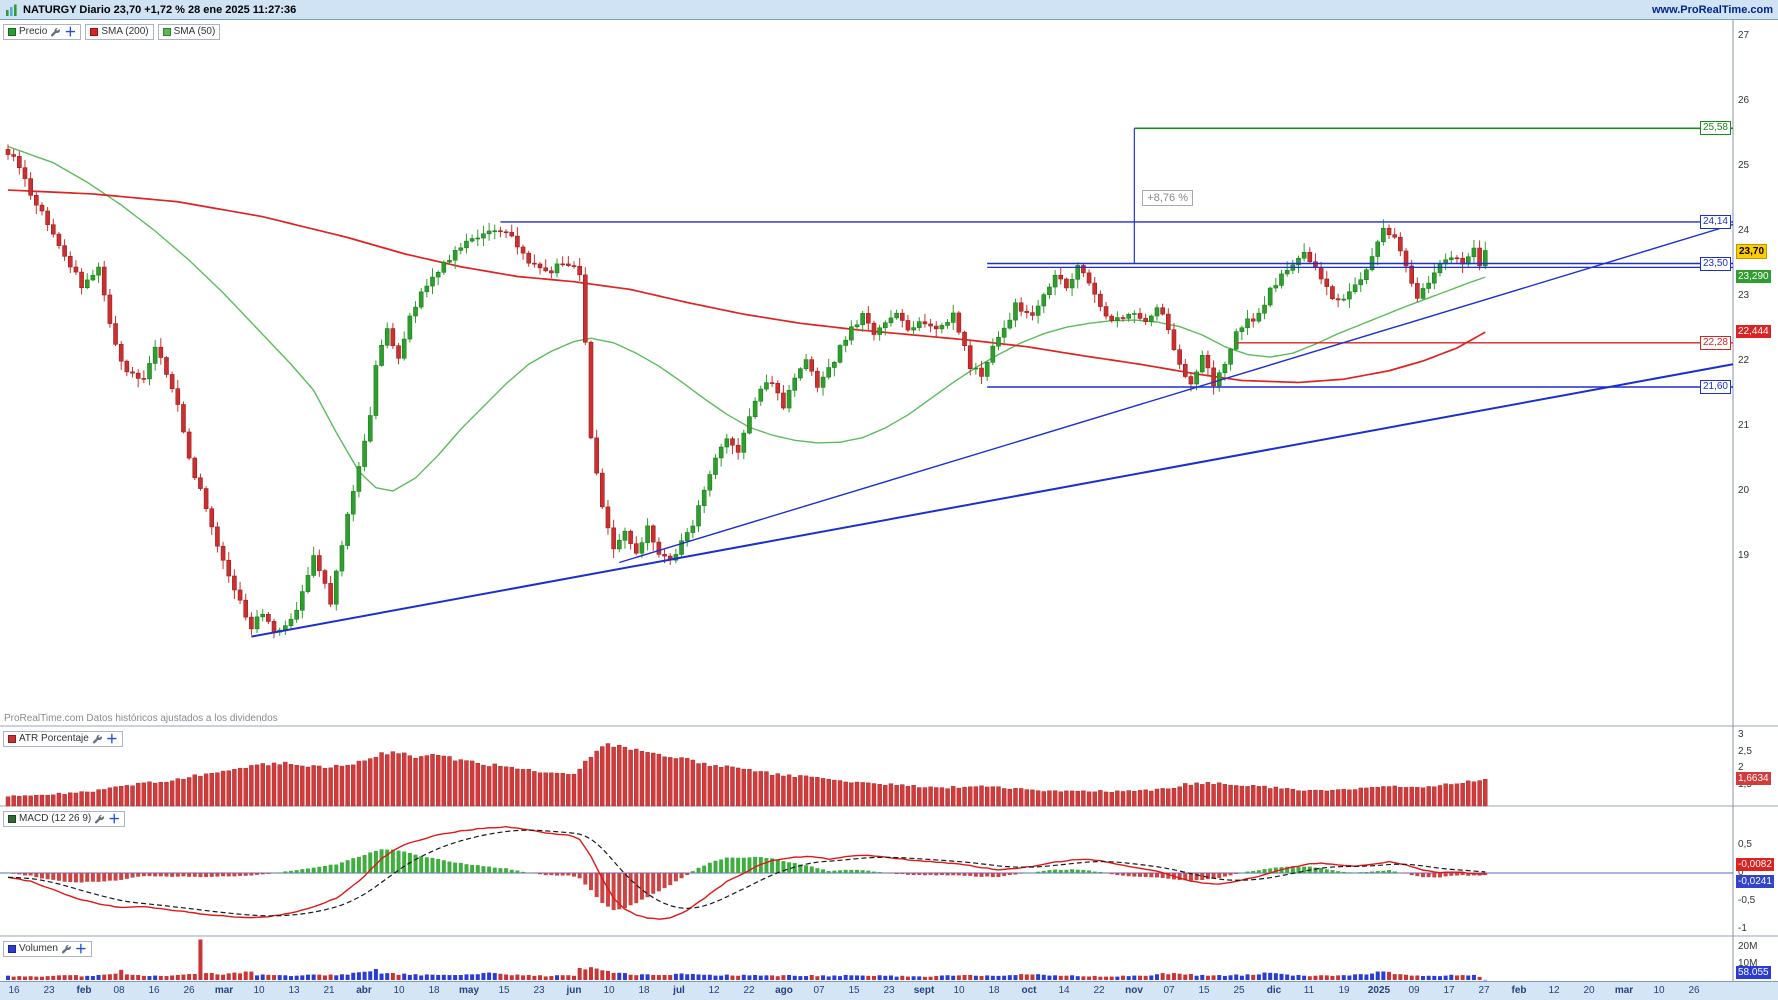  I want to click on atr-axis-tick: 2, so click(1741, 768).